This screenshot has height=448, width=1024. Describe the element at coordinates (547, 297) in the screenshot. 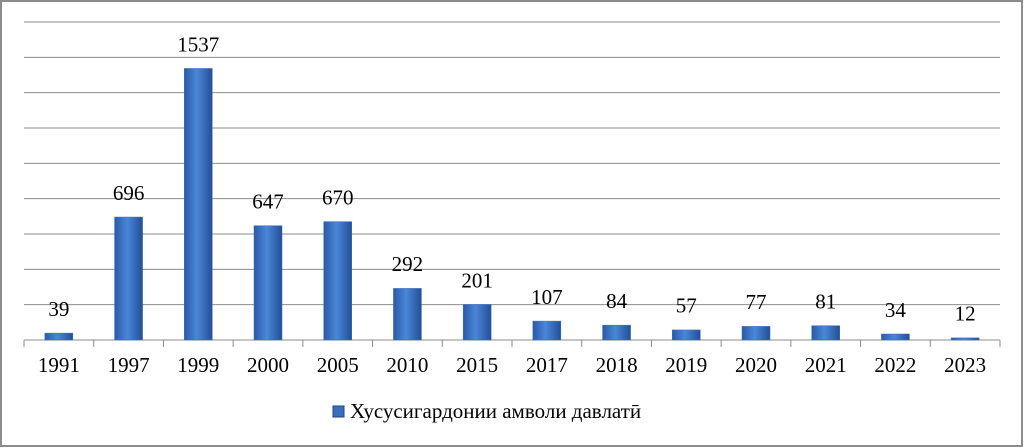

I see `value-label: 107` at that location.